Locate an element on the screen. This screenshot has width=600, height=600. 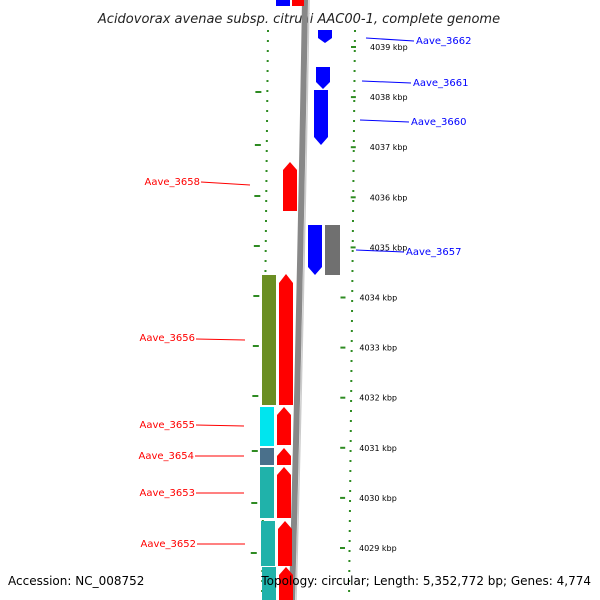
axis-tick-label: 4035 kbp is located at coordinates (389, 247).